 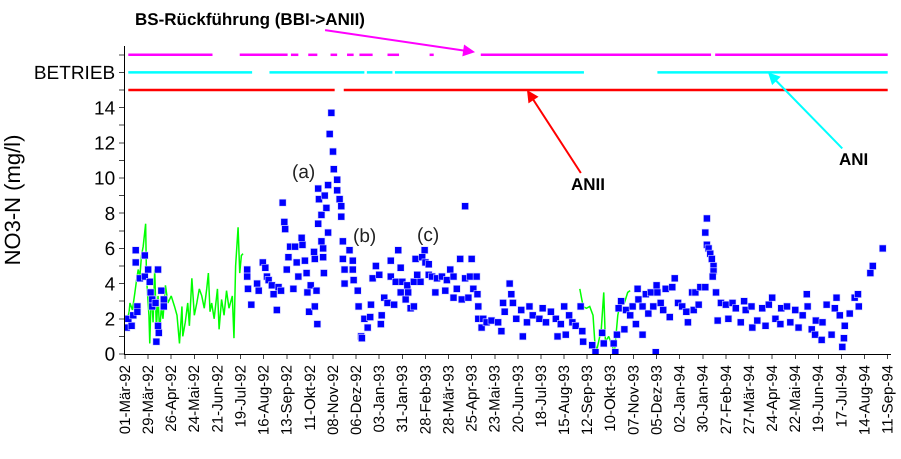 I want to click on y-tick-label: BETRIEB, so click(x=75, y=73).